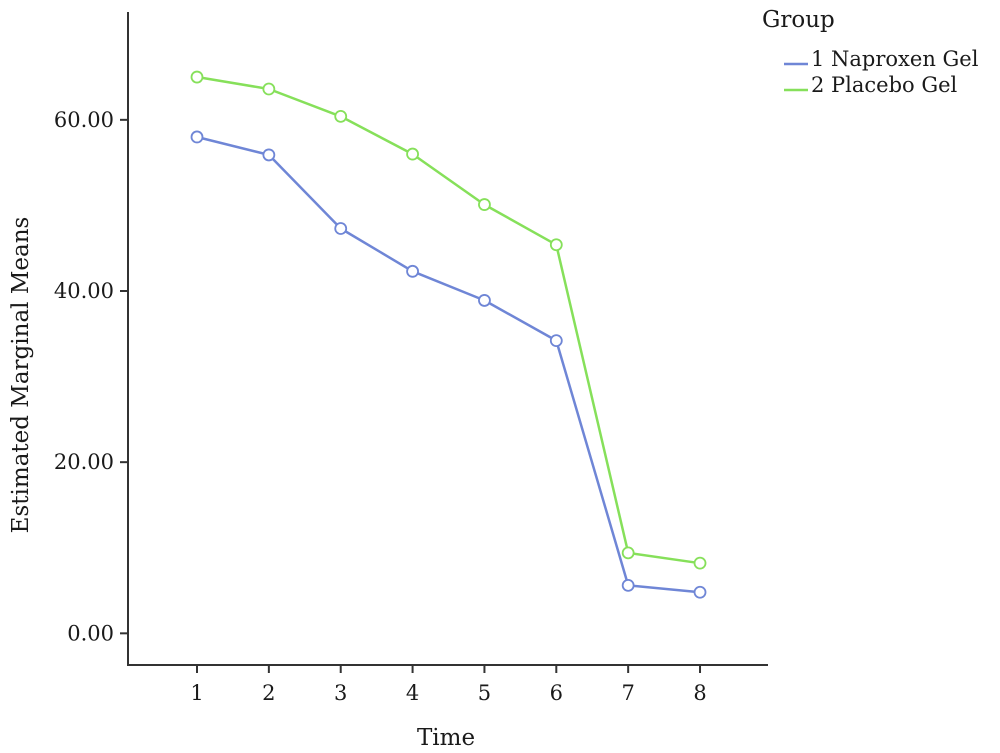  What do you see at coordinates (556, 693) in the screenshot?
I see `x-tick-label: 6` at bounding box center [556, 693].